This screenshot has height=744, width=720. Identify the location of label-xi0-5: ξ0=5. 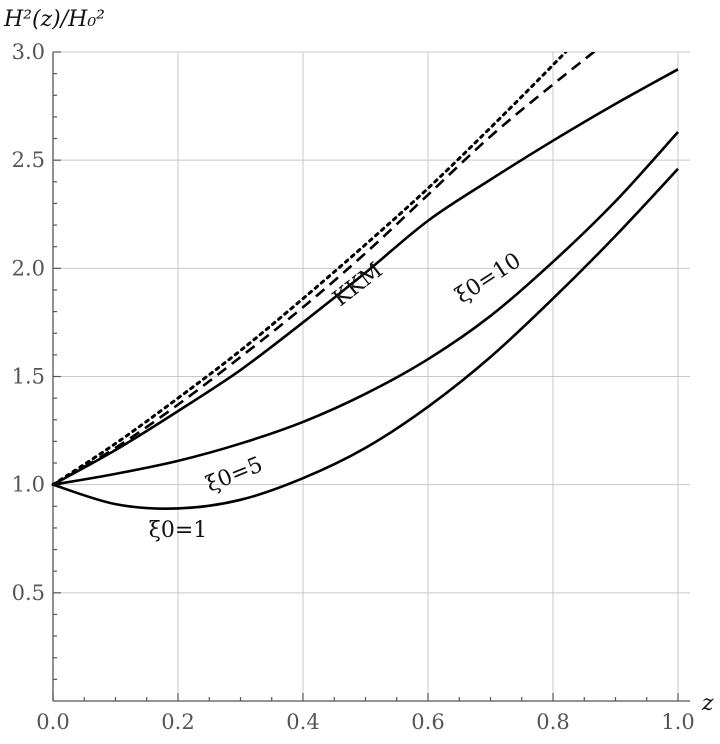
(235, 474).